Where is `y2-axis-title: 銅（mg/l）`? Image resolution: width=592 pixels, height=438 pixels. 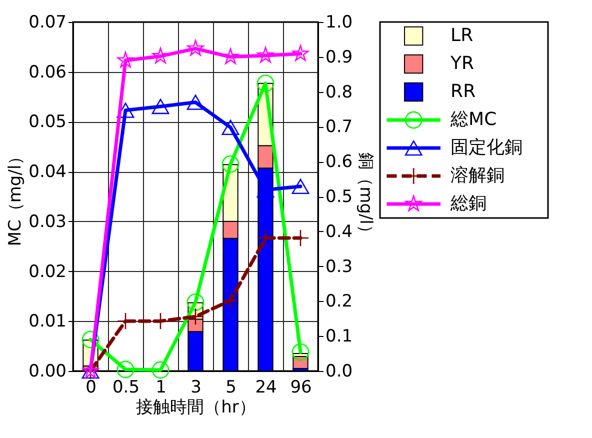 y2-axis-title: 銅（mg/l） is located at coordinates (366, 197).